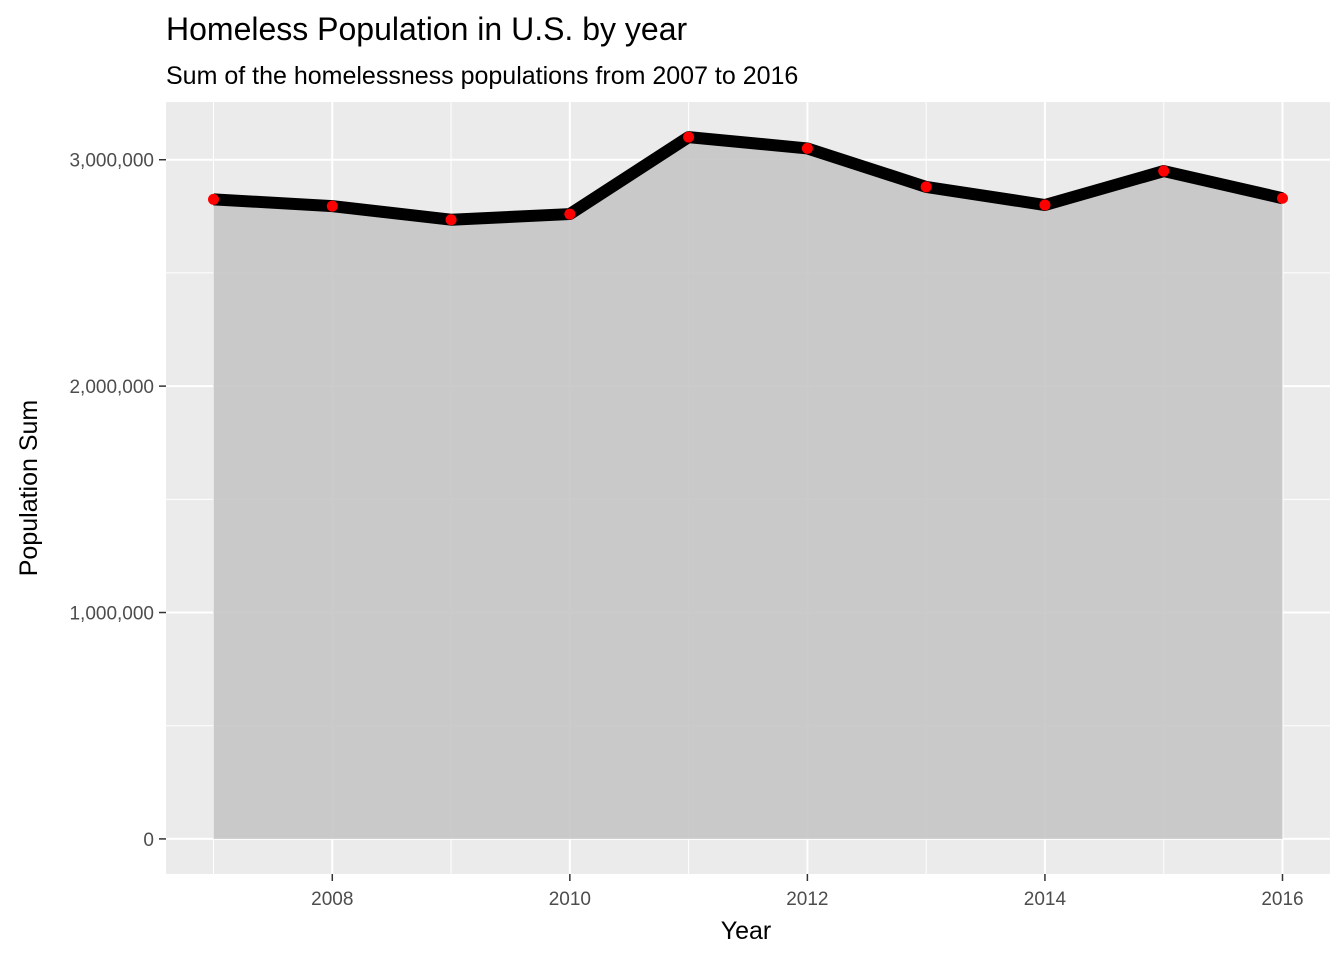 Image resolution: width=1344 pixels, height=960 pixels. Describe the element at coordinates (807, 899) in the screenshot. I see `x-tick-label: 2012` at that location.